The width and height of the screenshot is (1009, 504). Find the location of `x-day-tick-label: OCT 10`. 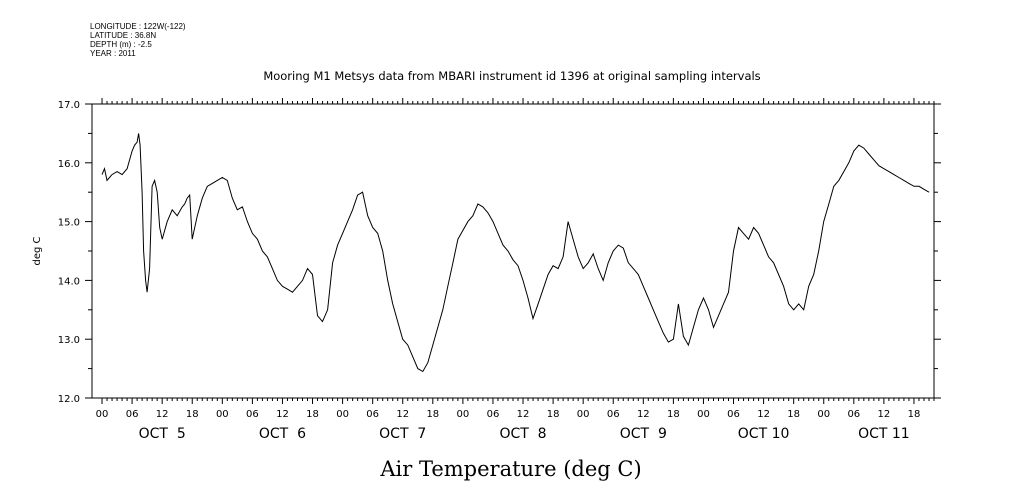

x-day-tick-label: OCT 10 is located at coordinates (764, 434).